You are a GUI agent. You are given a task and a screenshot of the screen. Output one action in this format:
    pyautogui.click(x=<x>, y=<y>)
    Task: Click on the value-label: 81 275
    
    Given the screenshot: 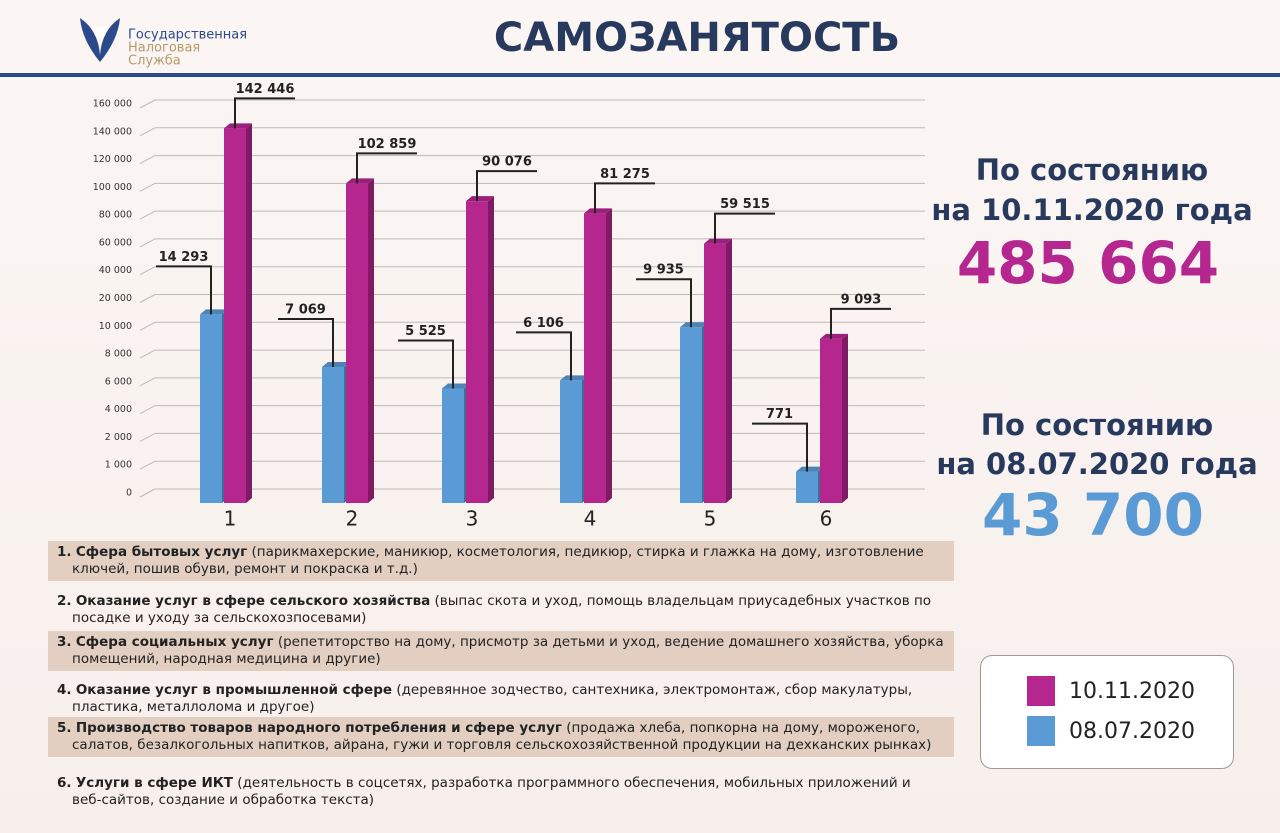 What is the action you would take?
    pyautogui.click(x=625, y=174)
    